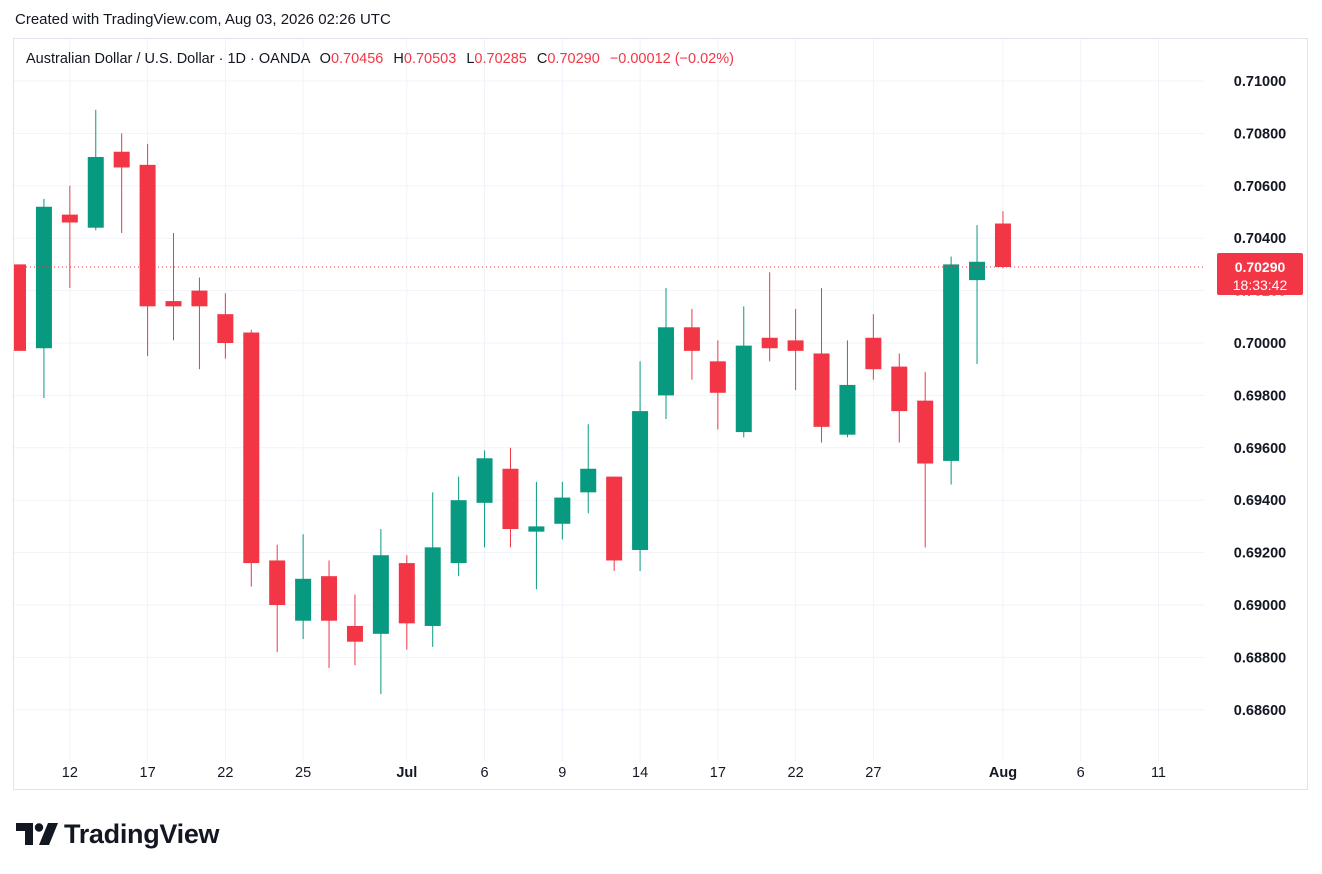 The height and width of the screenshot is (874, 1322). I want to click on last-price-tag, so click(1260, 274).